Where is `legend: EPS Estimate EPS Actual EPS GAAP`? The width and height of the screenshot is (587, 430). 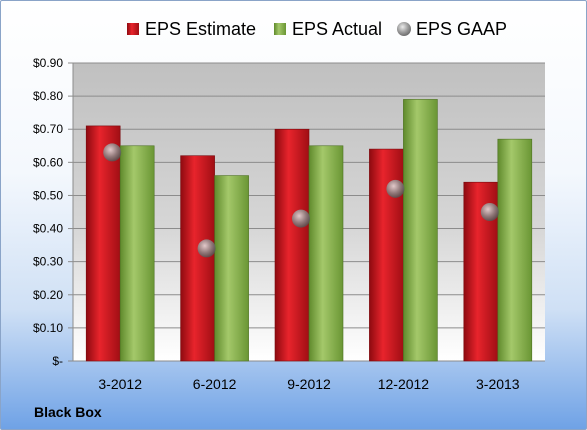 legend: EPS Estimate EPS Actual EPS GAAP is located at coordinates (317, 29).